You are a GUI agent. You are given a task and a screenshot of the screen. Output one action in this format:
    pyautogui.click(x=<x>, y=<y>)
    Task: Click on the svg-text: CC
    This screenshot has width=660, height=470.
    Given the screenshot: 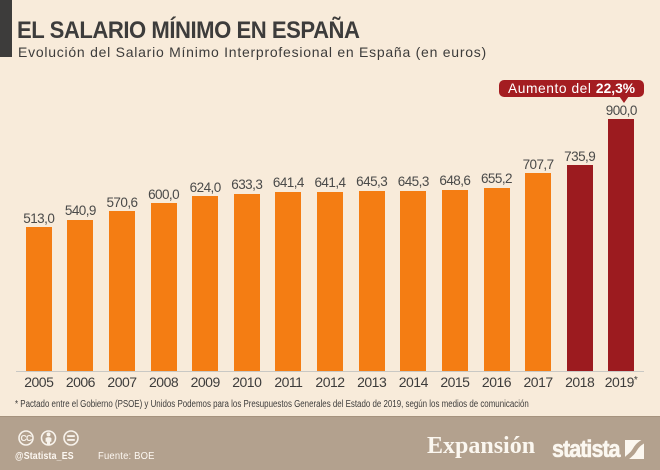 What is the action you would take?
    pyautogui.click(x=26, y=438)
    